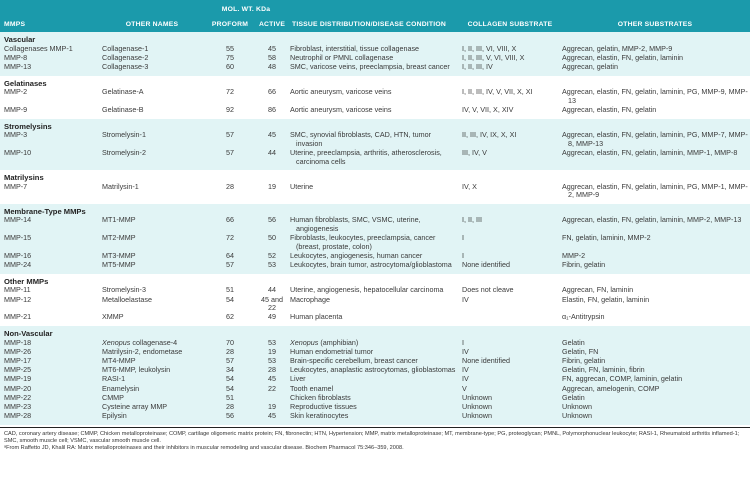 This screenshot has height=503, width=750. What do you see at coordinates (120, 186) in the screenshot?
I see `cell-other-names: Matrilysin-1` at bounding box center [120, 186].